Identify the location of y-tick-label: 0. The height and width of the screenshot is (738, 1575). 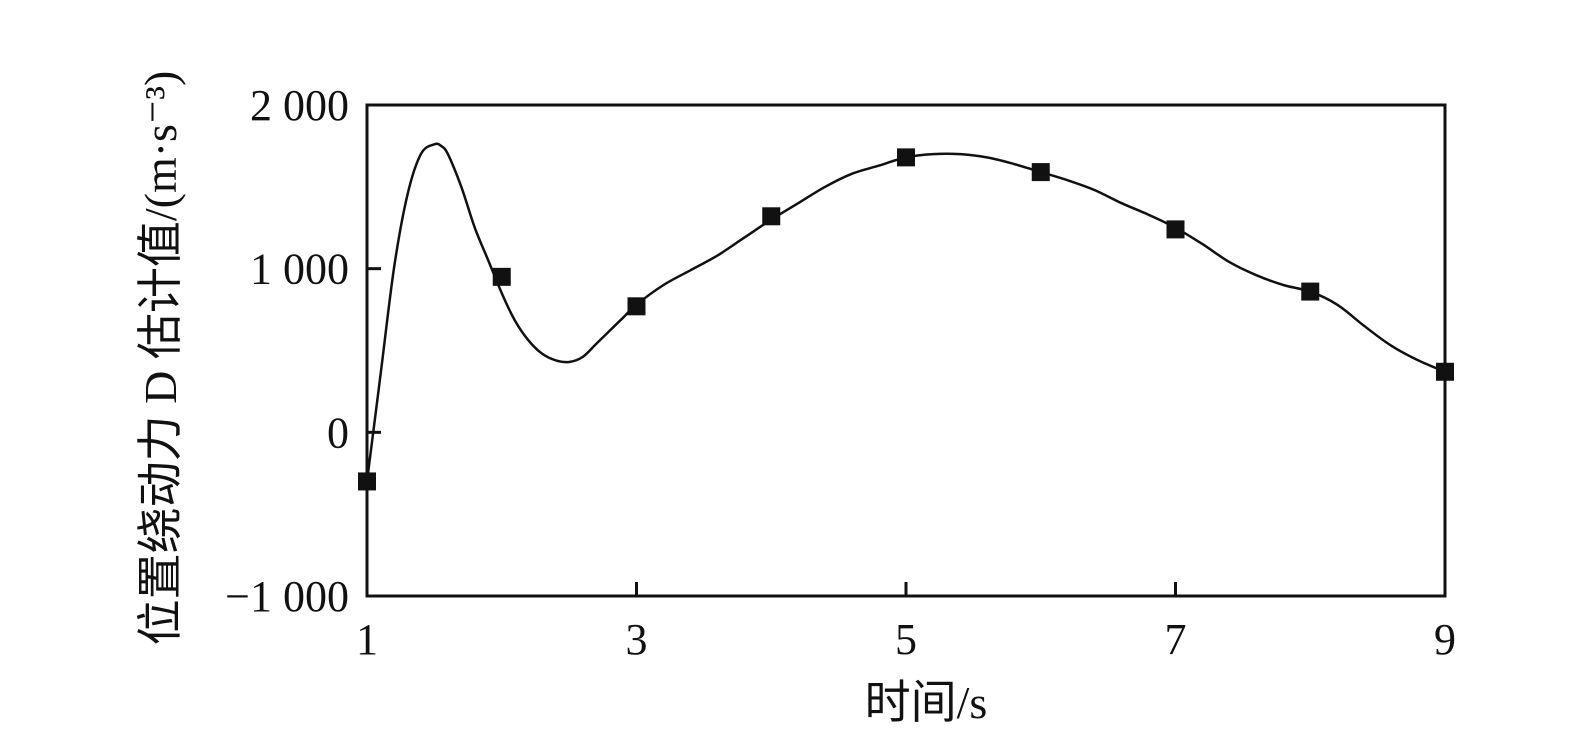
(338, 432).